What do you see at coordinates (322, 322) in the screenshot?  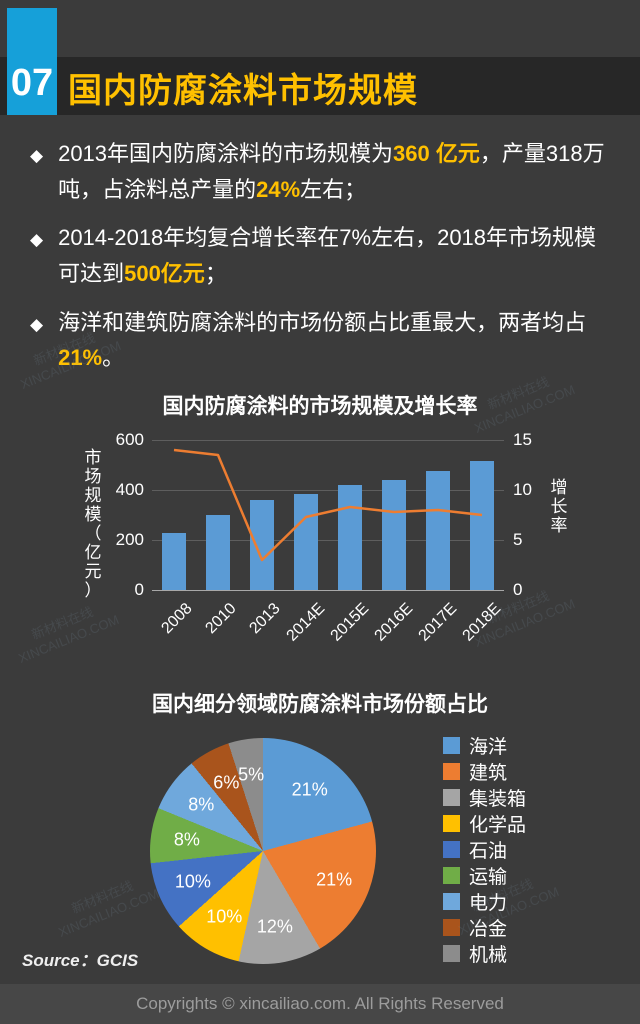 I see `bullet-segment: 海洋和建筑防腐涂料的市场份额占比重最大，两者均占` at bounding box center [322, 322].